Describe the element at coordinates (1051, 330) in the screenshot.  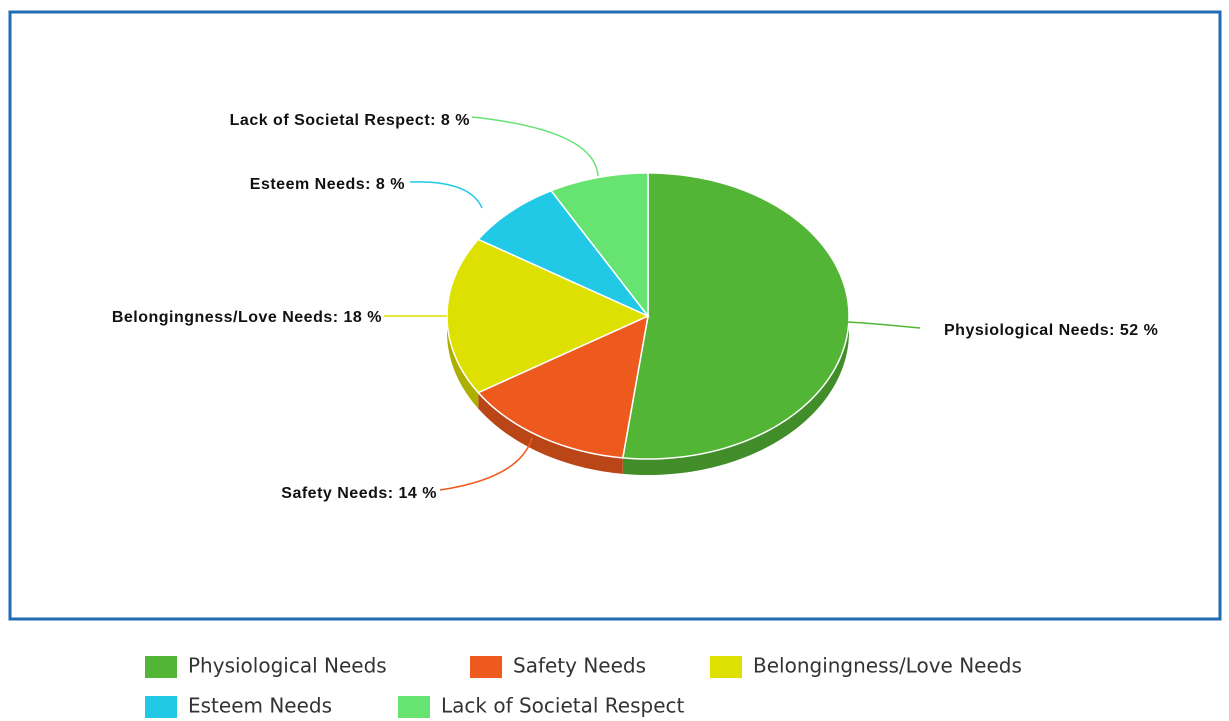
I see `data-label: Physiological Needs: 52 %` at that location.